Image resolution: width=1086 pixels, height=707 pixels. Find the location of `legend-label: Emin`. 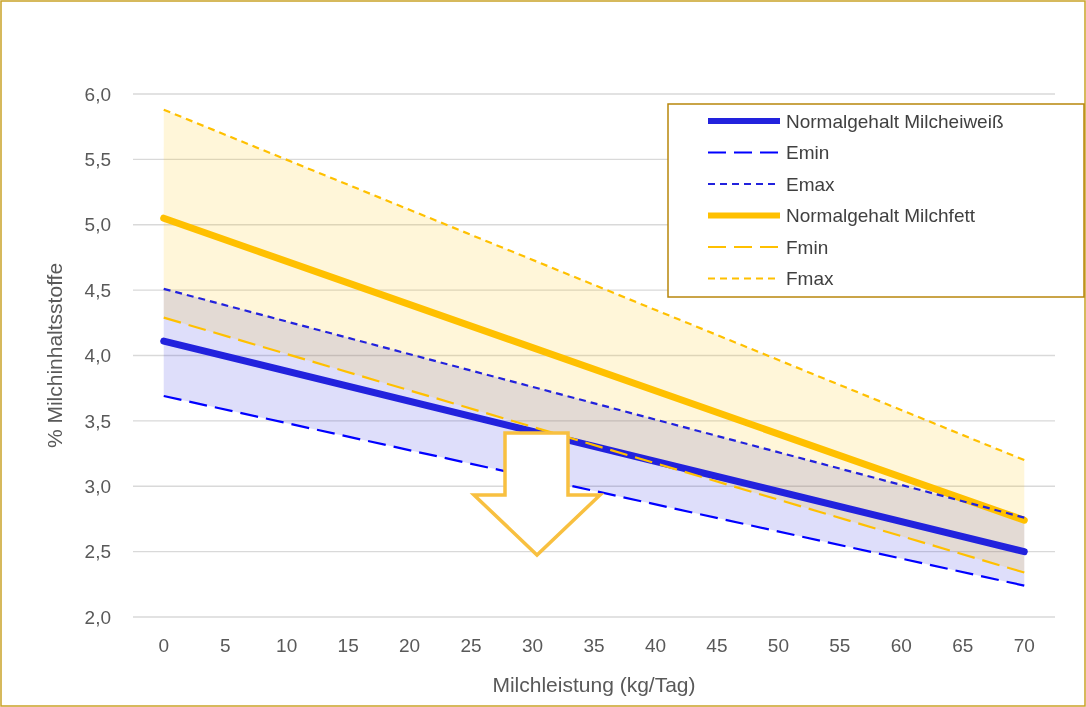

legend-label: Emin is located at coordinates (808, 153).